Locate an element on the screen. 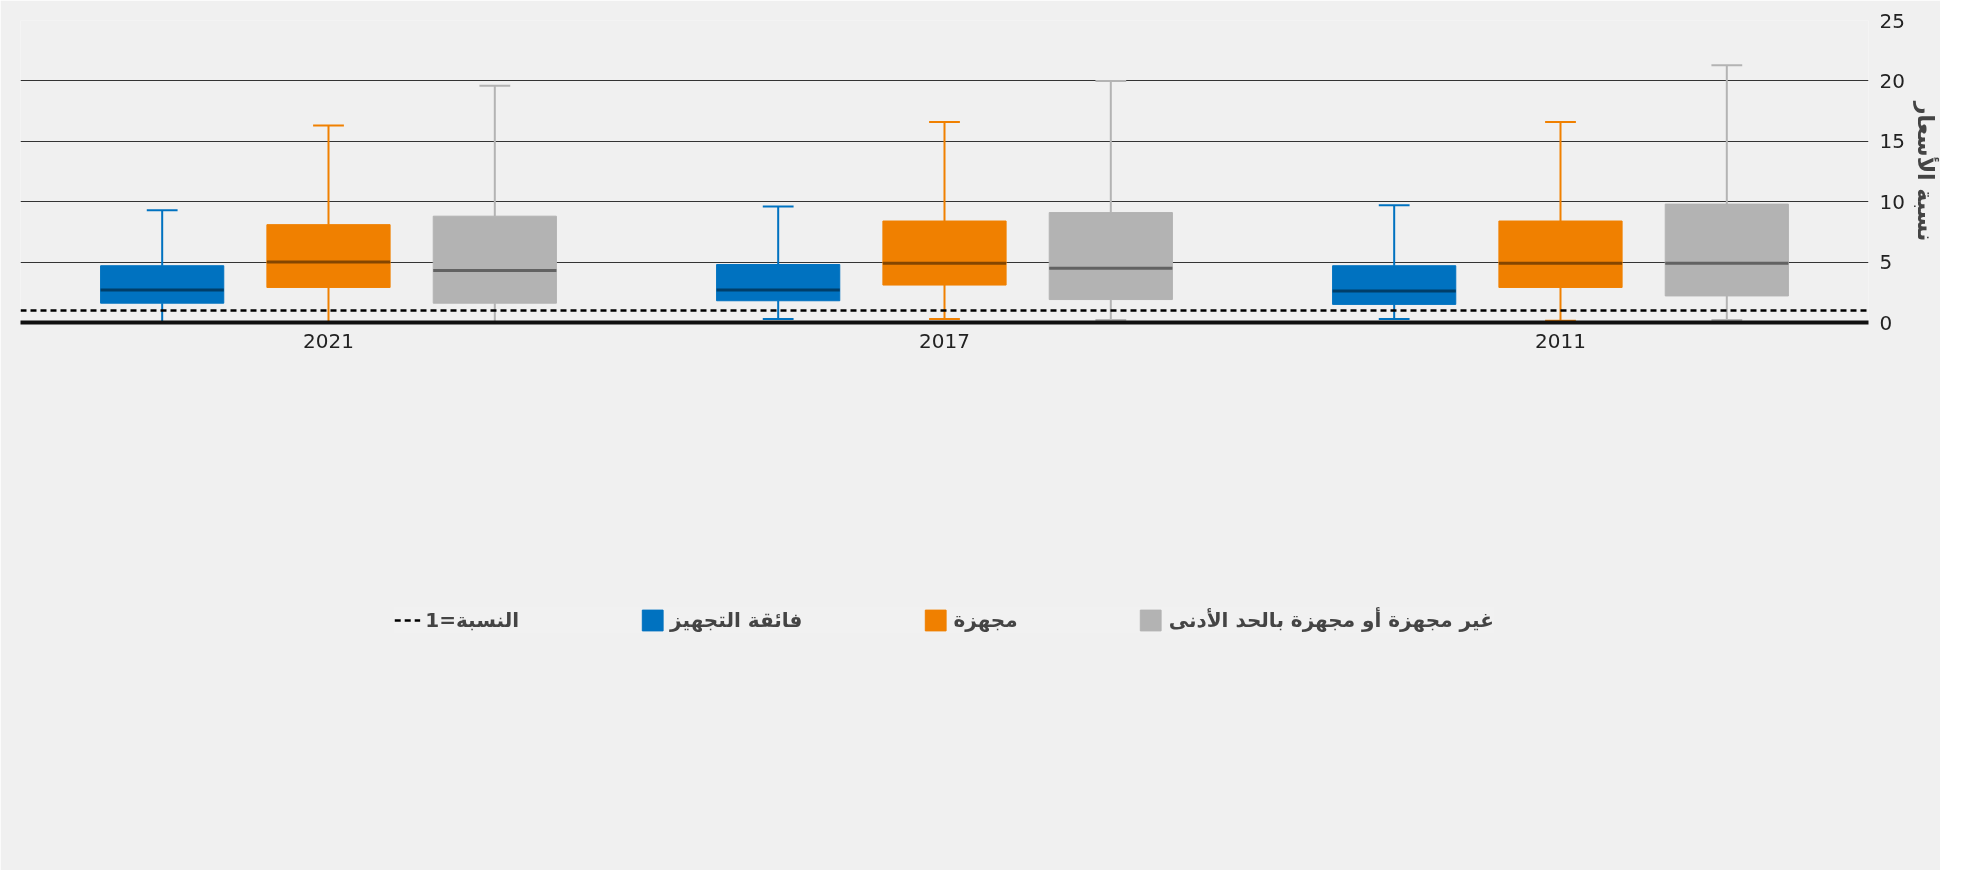 The image size is (1968, 890). y-tick-label: 10 is located at coordinates (1892, 201).